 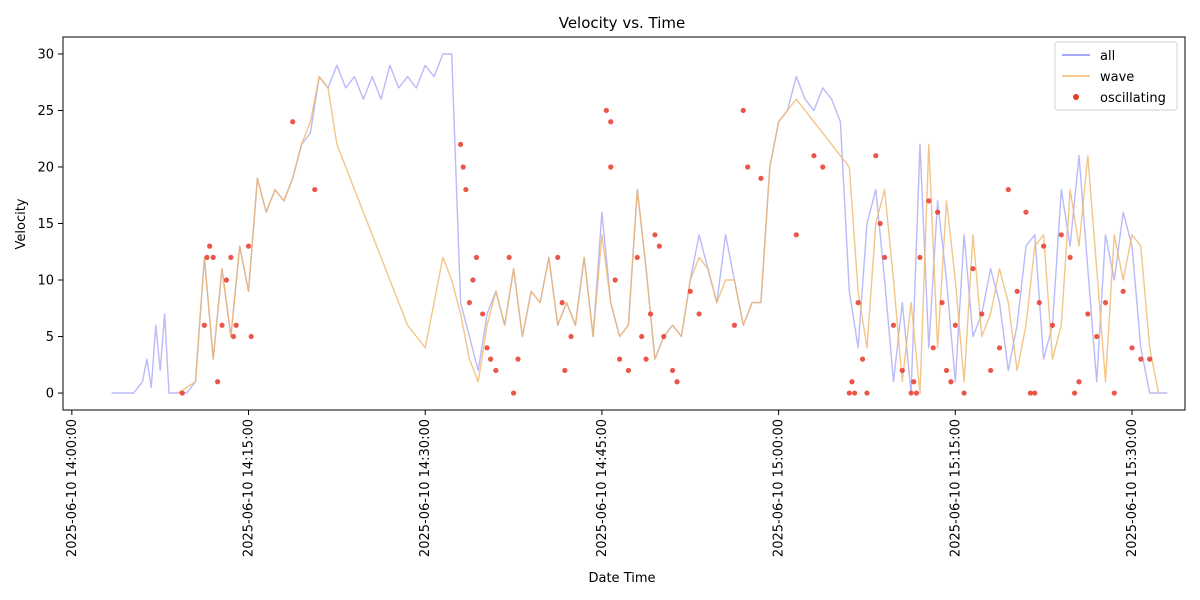 I want to click on x-tick-label: 2025-06-10 14:00:00, so click(x=72, y=488).